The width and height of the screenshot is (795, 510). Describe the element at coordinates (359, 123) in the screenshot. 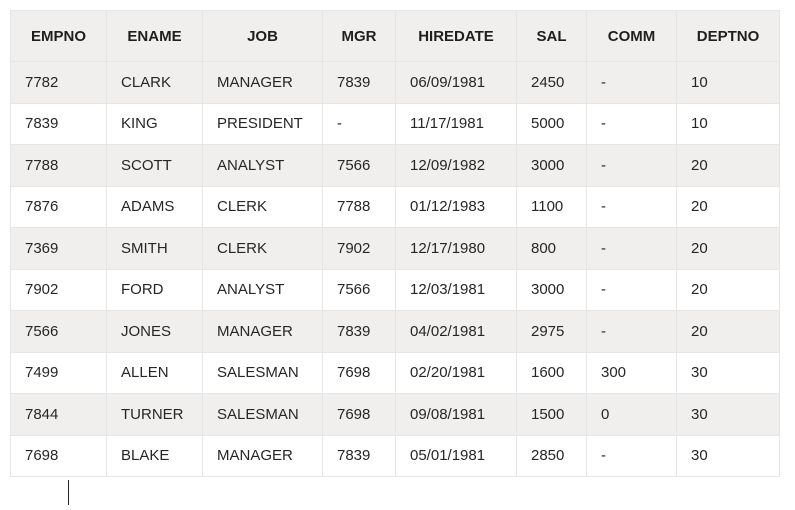

I see `cell-mgr: -` at that location.